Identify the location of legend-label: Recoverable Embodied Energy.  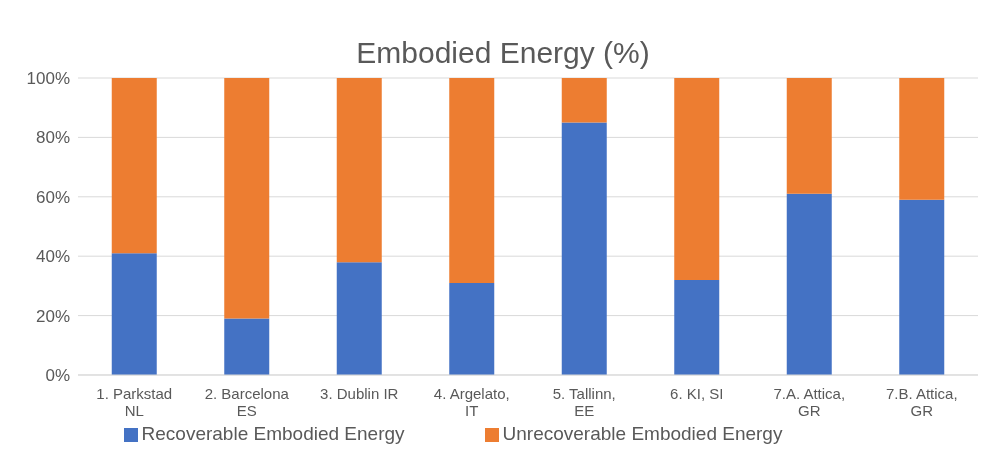
(273, 433).